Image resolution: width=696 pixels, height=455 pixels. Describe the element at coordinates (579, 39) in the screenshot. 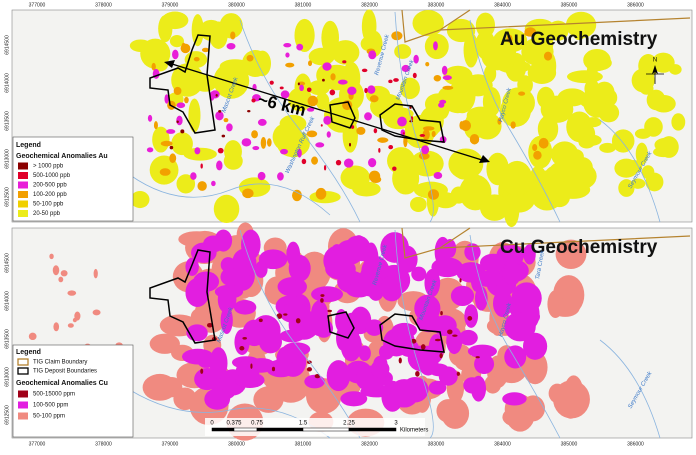

I see `panel-title: Au Geochemistry` at that location.